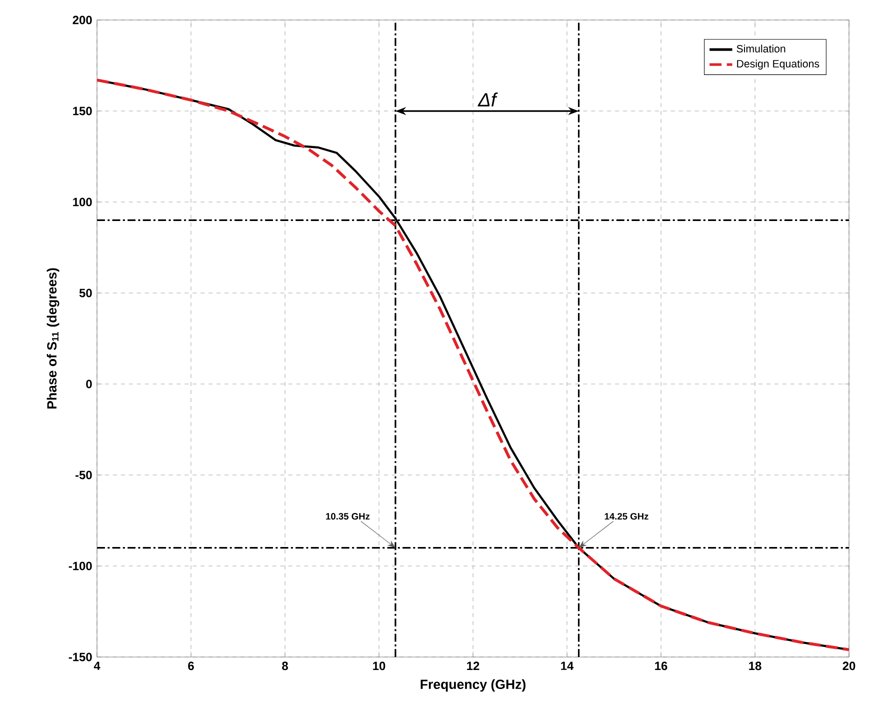  What do you see at coordinates (761, 48) in the screenshot?
I see `legend-label: Simulation` at bounding box center [761, 48].